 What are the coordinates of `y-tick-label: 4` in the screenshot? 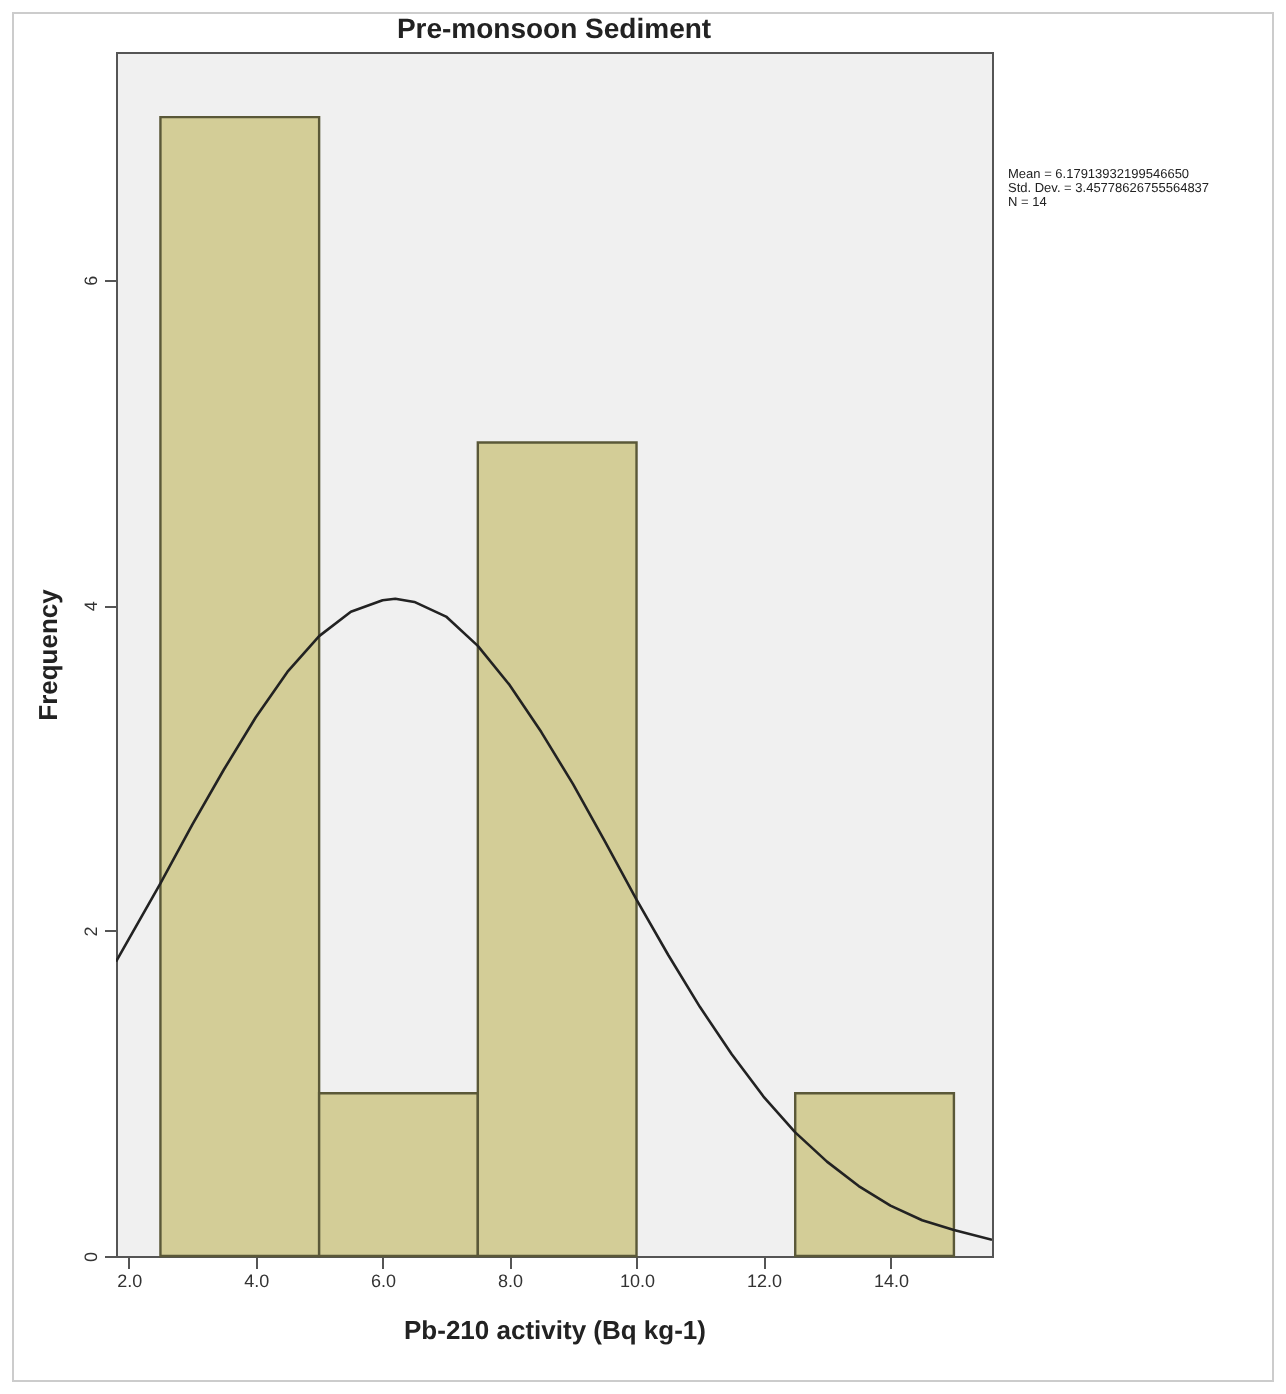 It's located at (91, 606).